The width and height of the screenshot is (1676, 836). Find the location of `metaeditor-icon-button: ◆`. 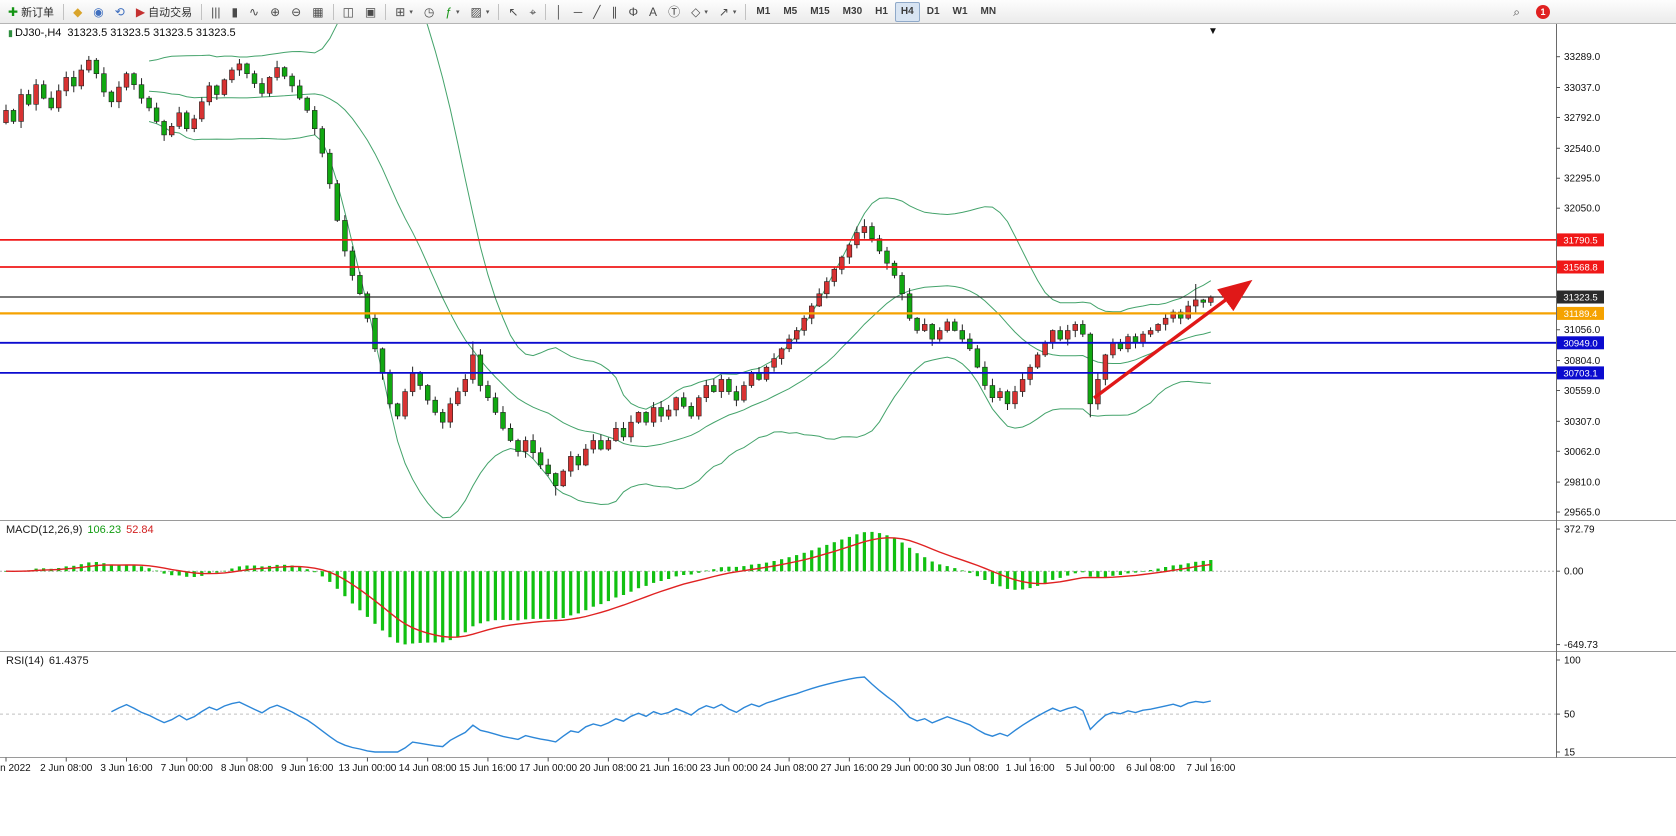

metaeditor-icon-button: ◆ is located at coordinates (77, 12).